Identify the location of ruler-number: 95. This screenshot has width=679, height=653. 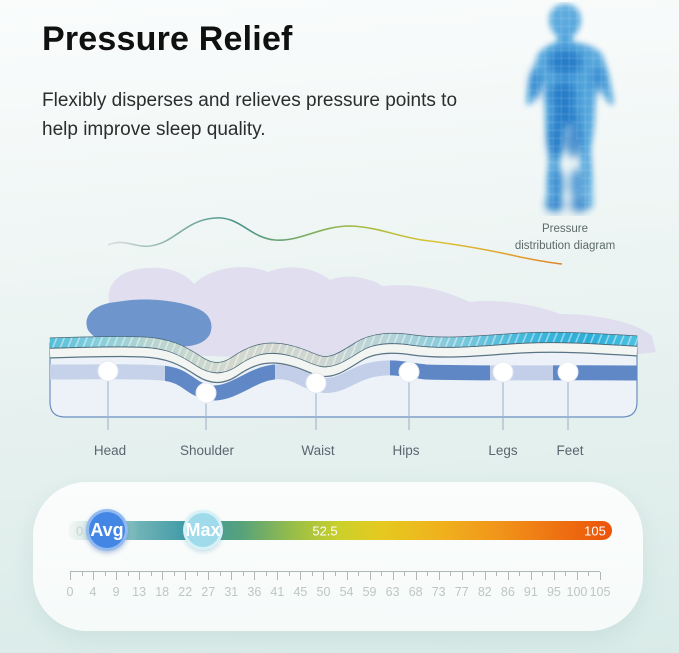
(553, 592).